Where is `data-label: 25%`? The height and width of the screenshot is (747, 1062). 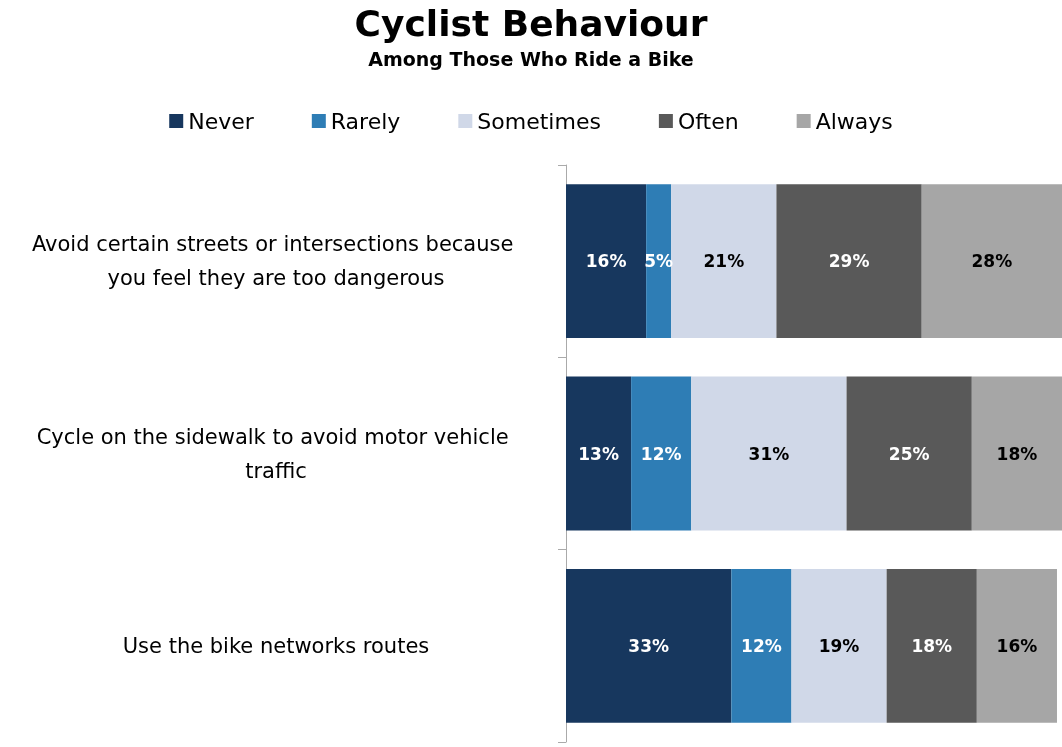
data-label: 25% is located at coordinates (909, 453).